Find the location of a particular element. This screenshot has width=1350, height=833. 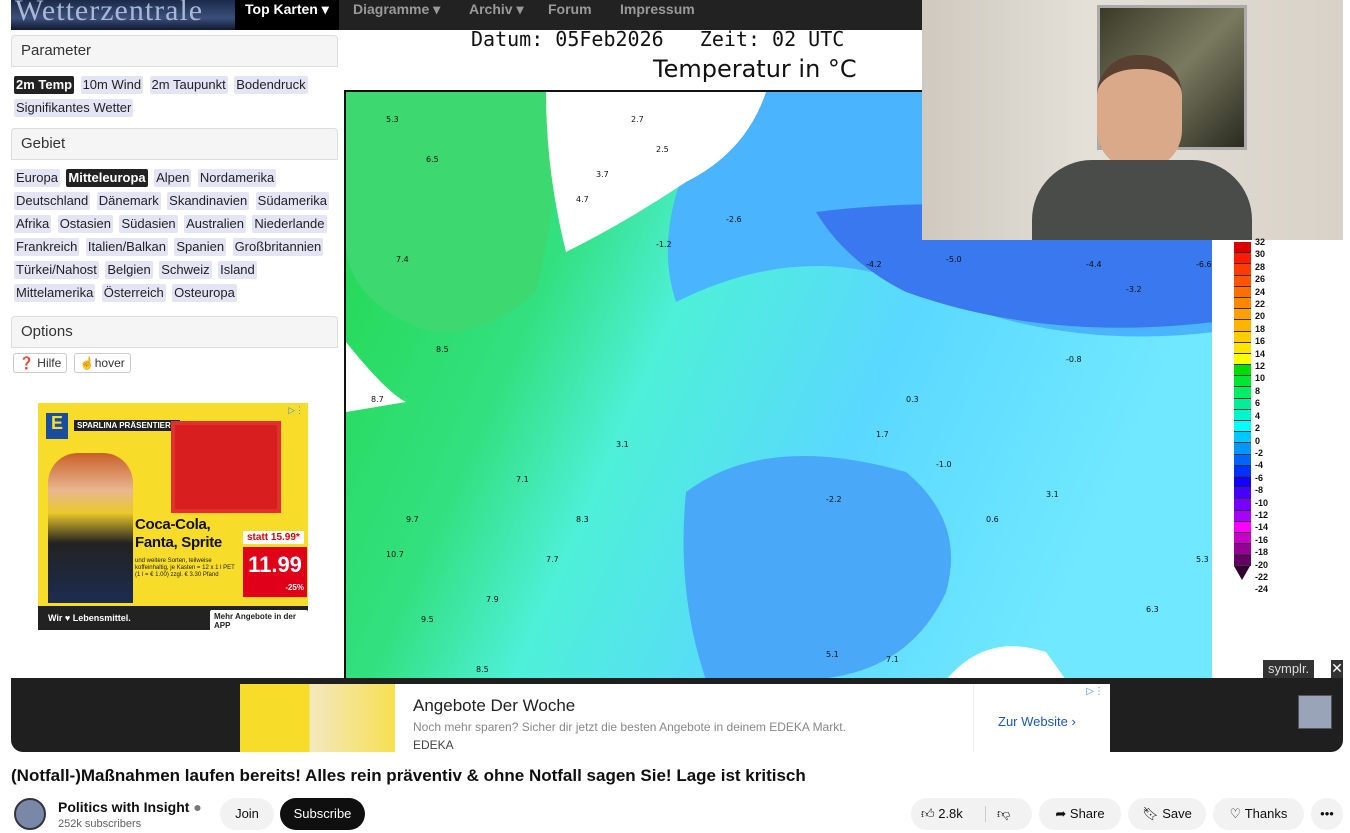

map-temperature-label: 5.1 is located at coordinates (832, 654).